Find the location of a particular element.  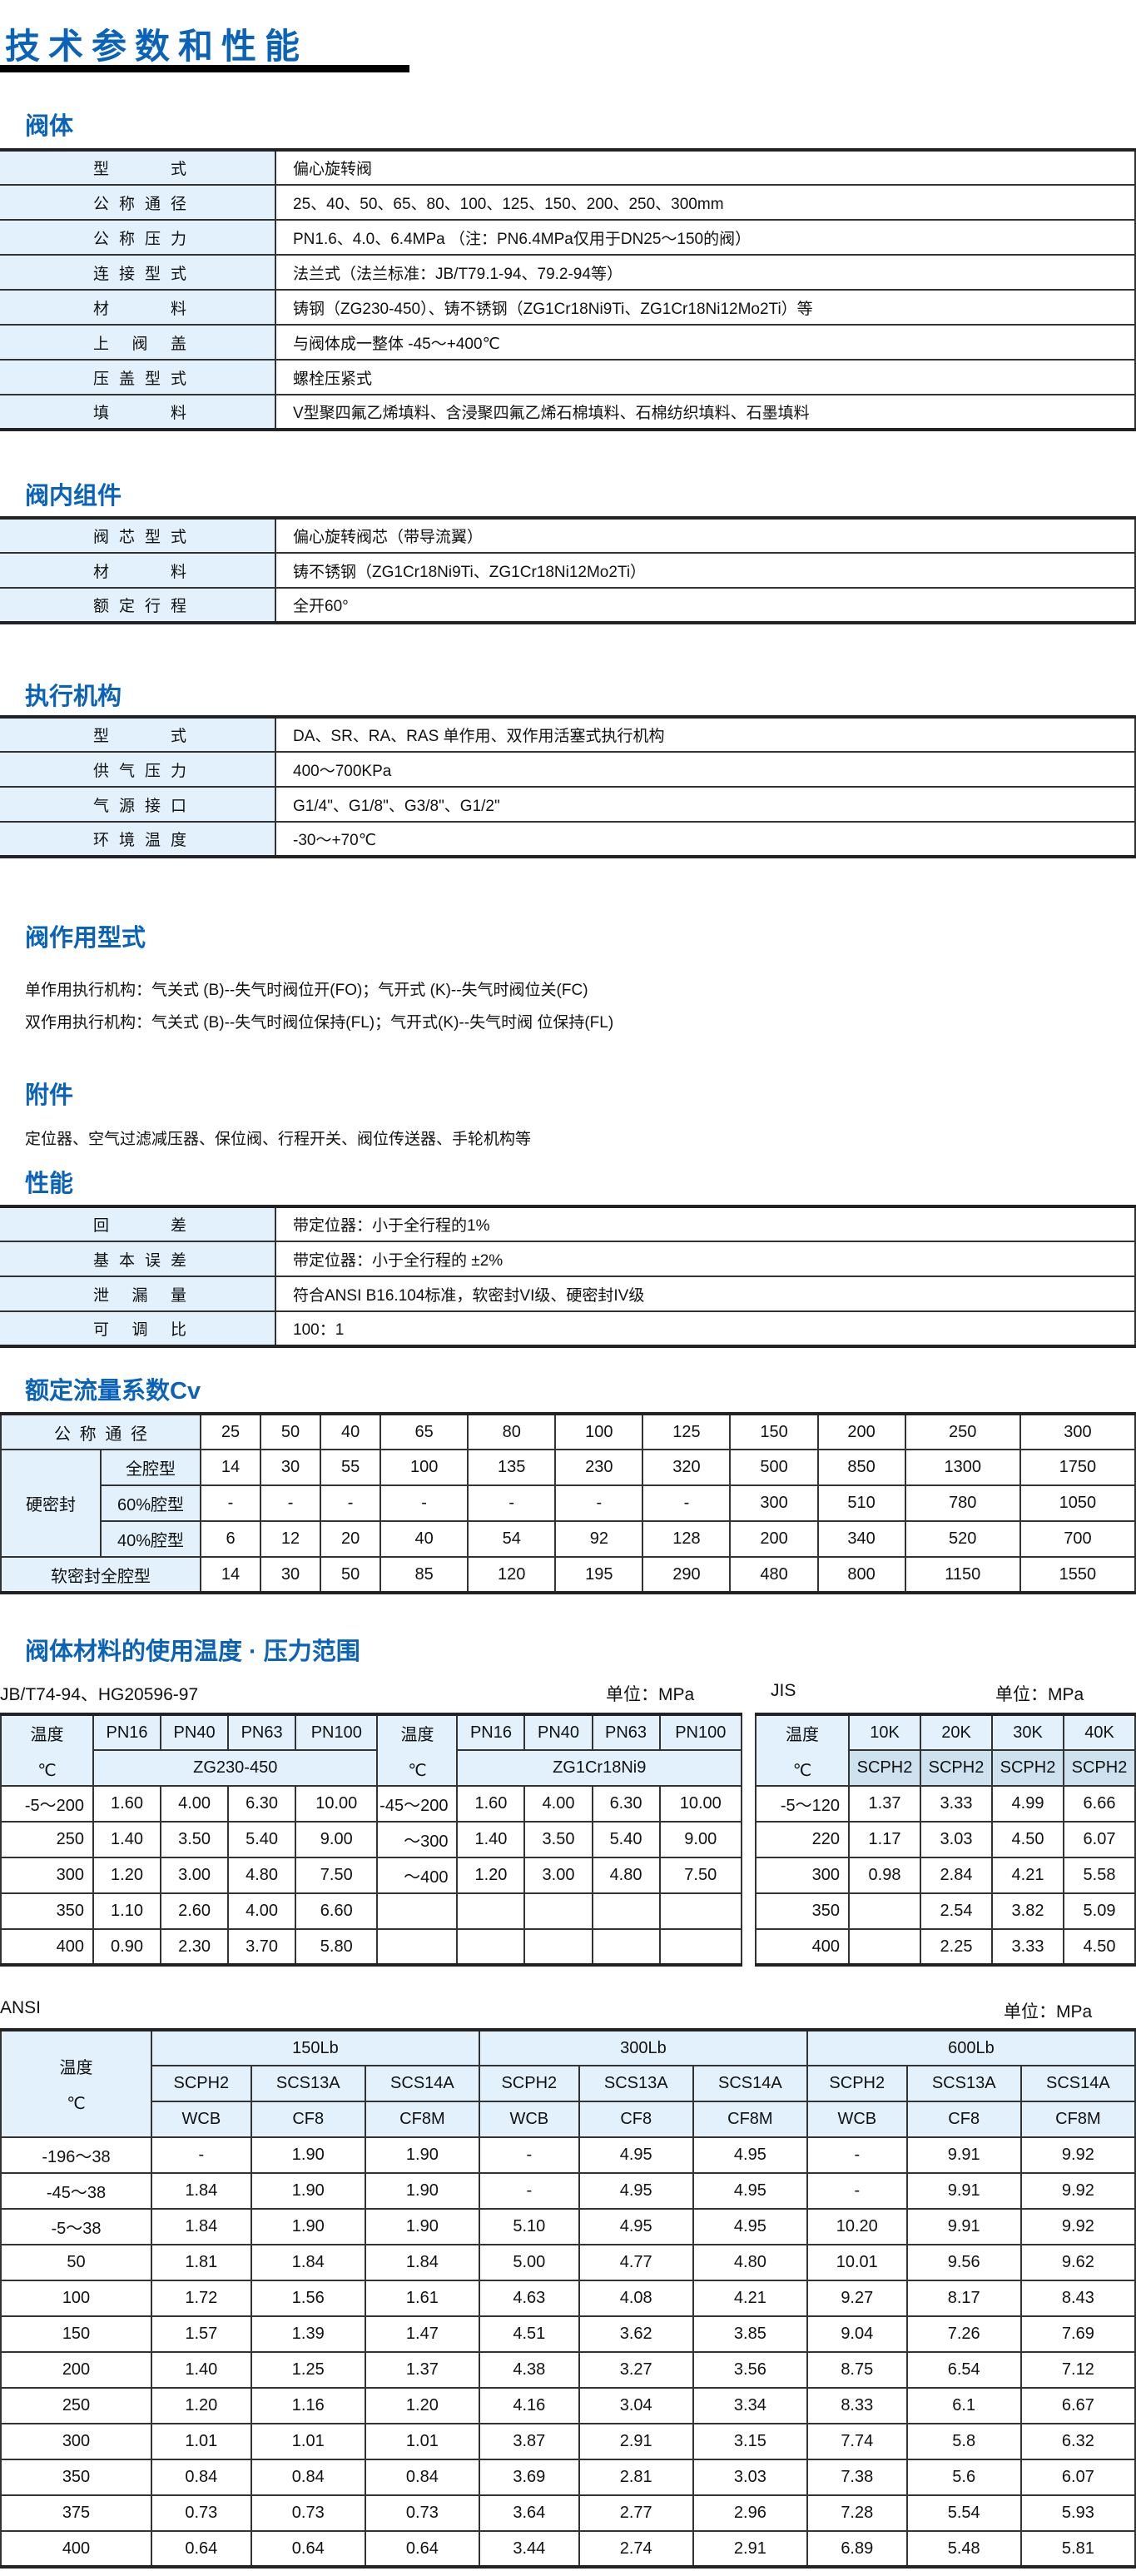

pressure-value: 5.10 is located at coordinates (529, 2226).